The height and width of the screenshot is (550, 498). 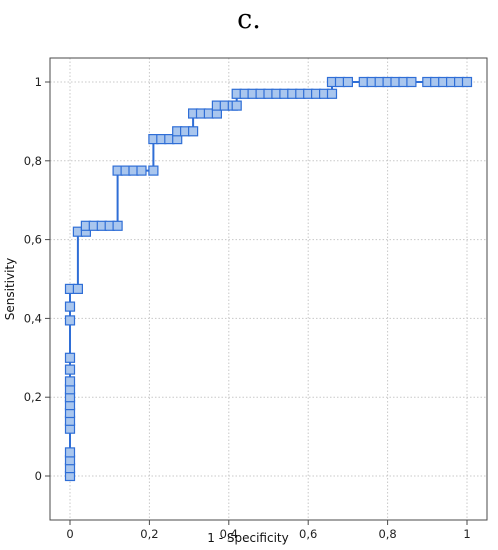 What do you see at coordinates (38, 476) in the screenshot?
I see `y-tick-label: 0` at bounding box center [38, 476].